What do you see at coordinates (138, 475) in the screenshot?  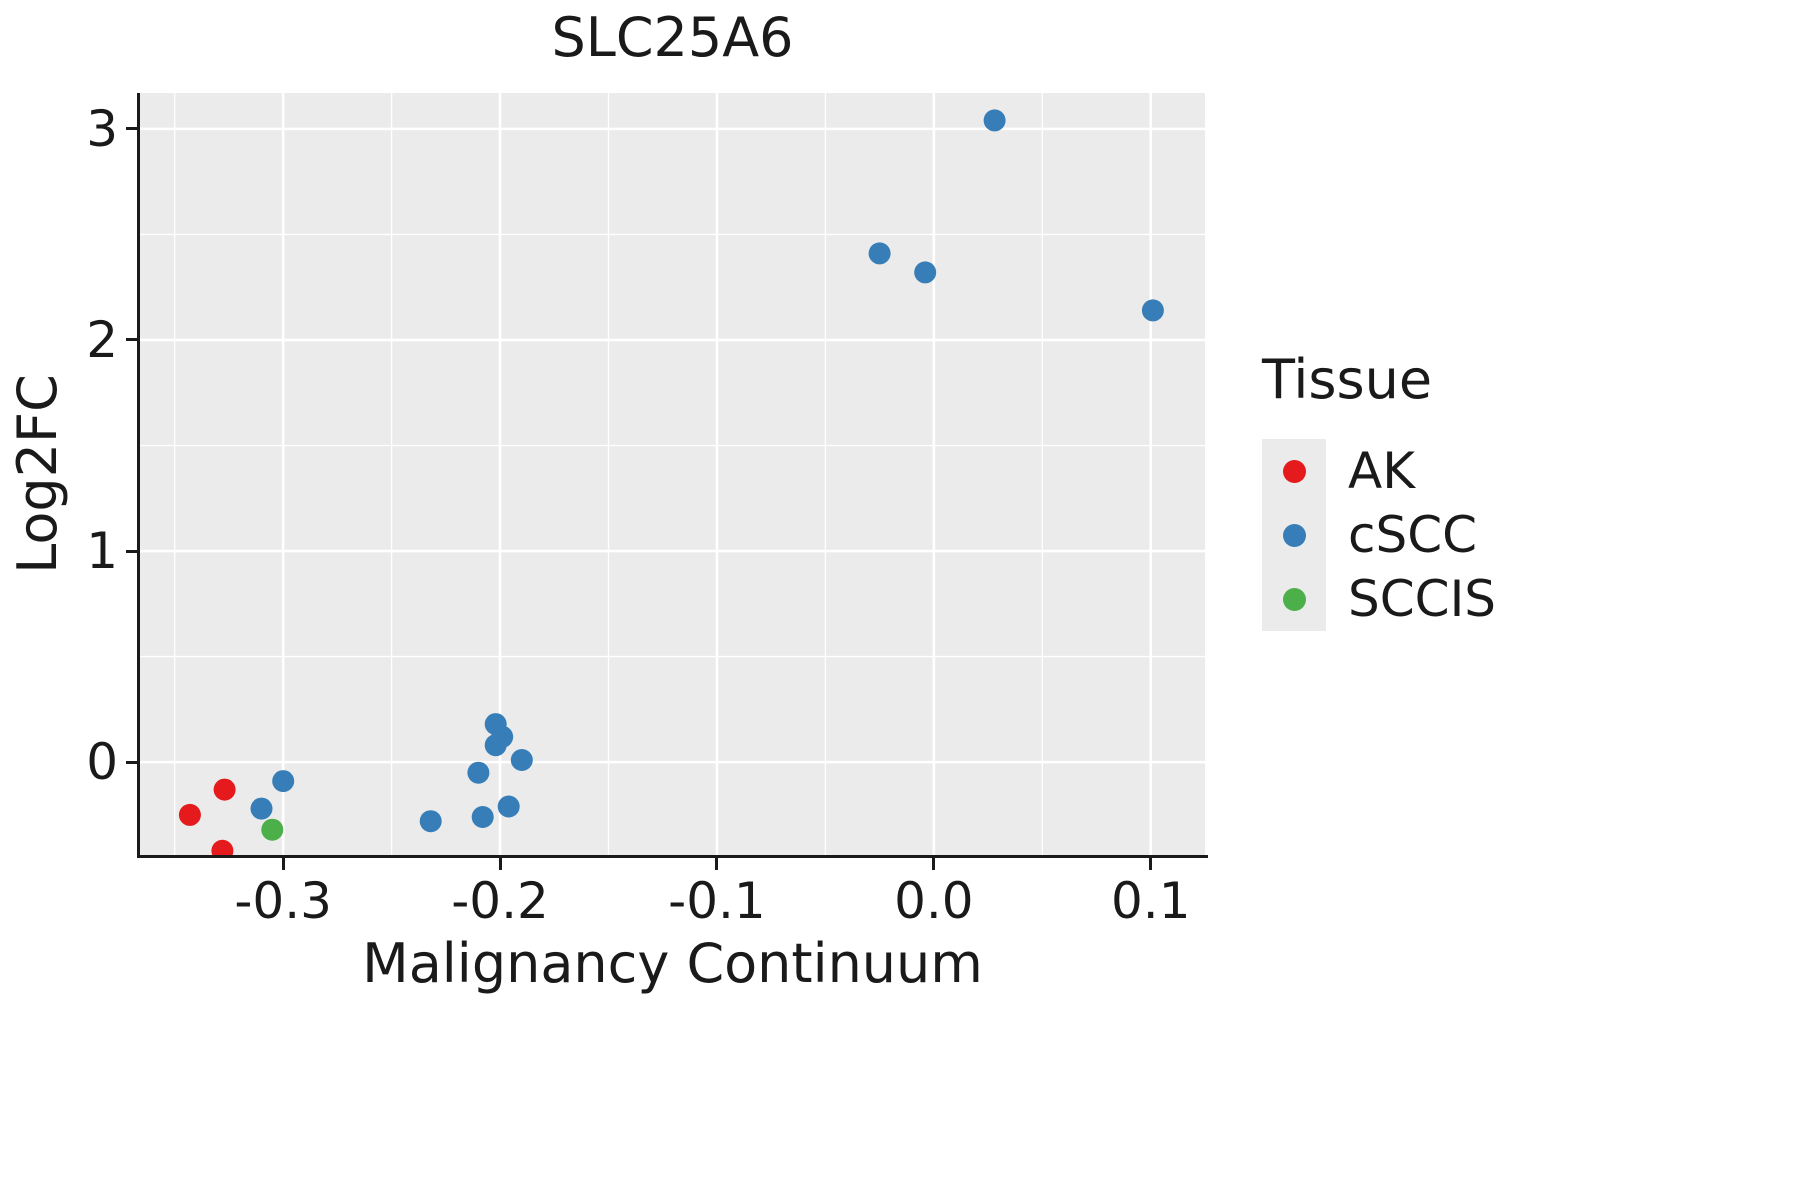 I see `y-axis-line` at bounding box center [138, 475].